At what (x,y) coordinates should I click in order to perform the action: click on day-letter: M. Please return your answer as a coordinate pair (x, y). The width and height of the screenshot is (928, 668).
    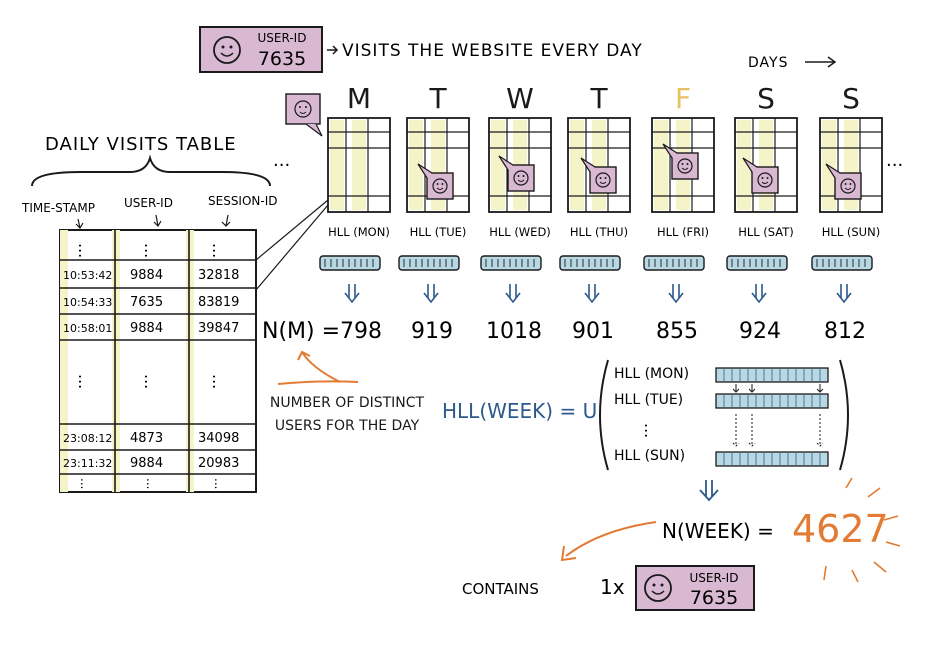
    Looking at the image, I should click on (359, 98).